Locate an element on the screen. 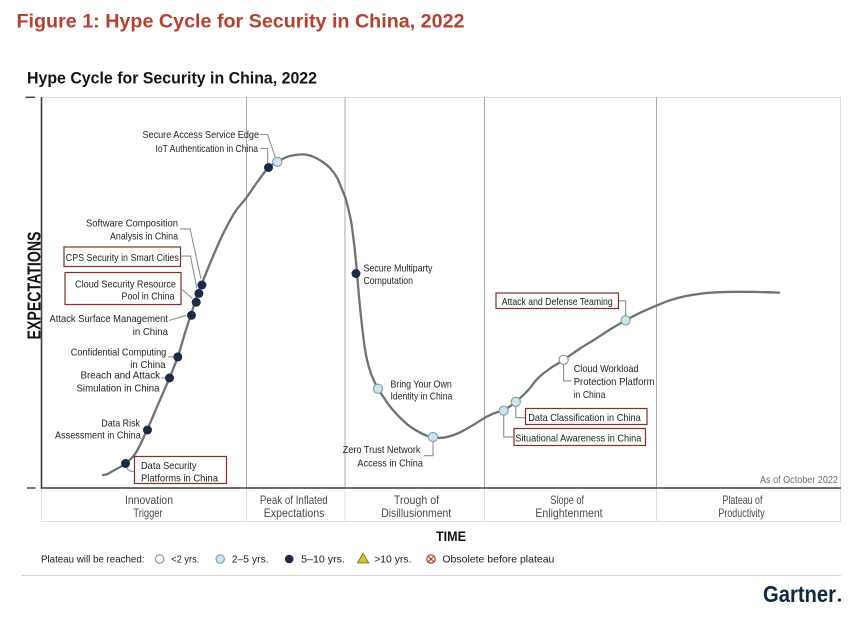 This screenshot has height=624, width=862. svg-text: Innovation is located at coordinates (149, 500).